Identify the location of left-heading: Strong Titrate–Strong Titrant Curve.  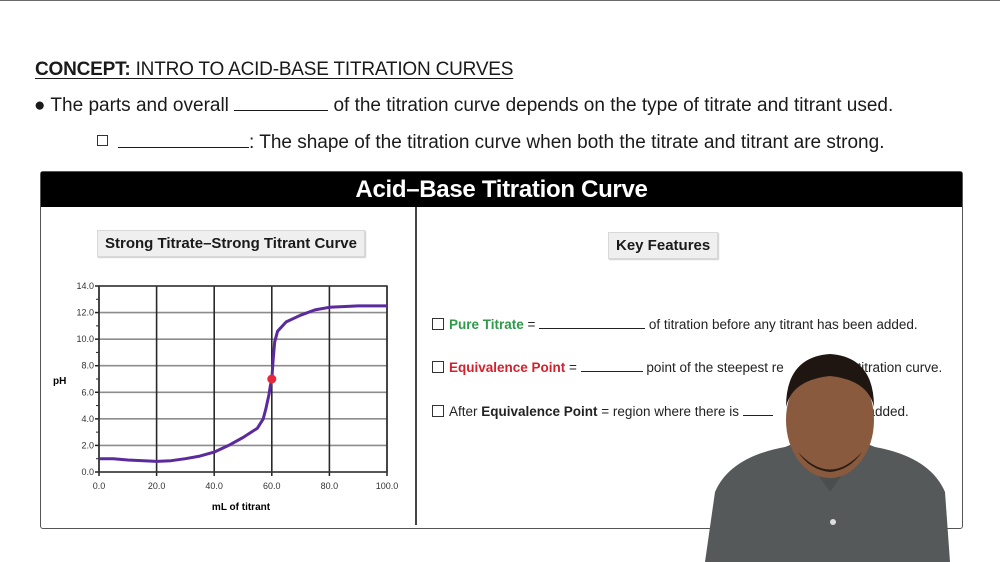
(231, 243).